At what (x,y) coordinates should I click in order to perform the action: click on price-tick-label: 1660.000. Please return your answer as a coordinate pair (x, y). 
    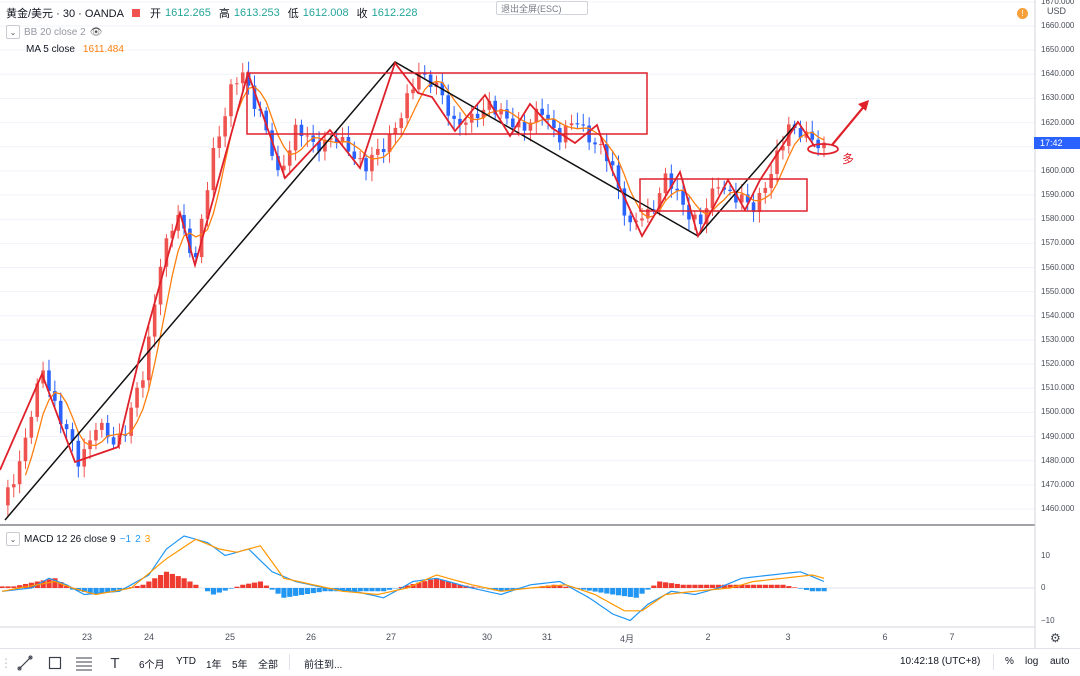
    Looking at the image, I should click on (1057, 25).